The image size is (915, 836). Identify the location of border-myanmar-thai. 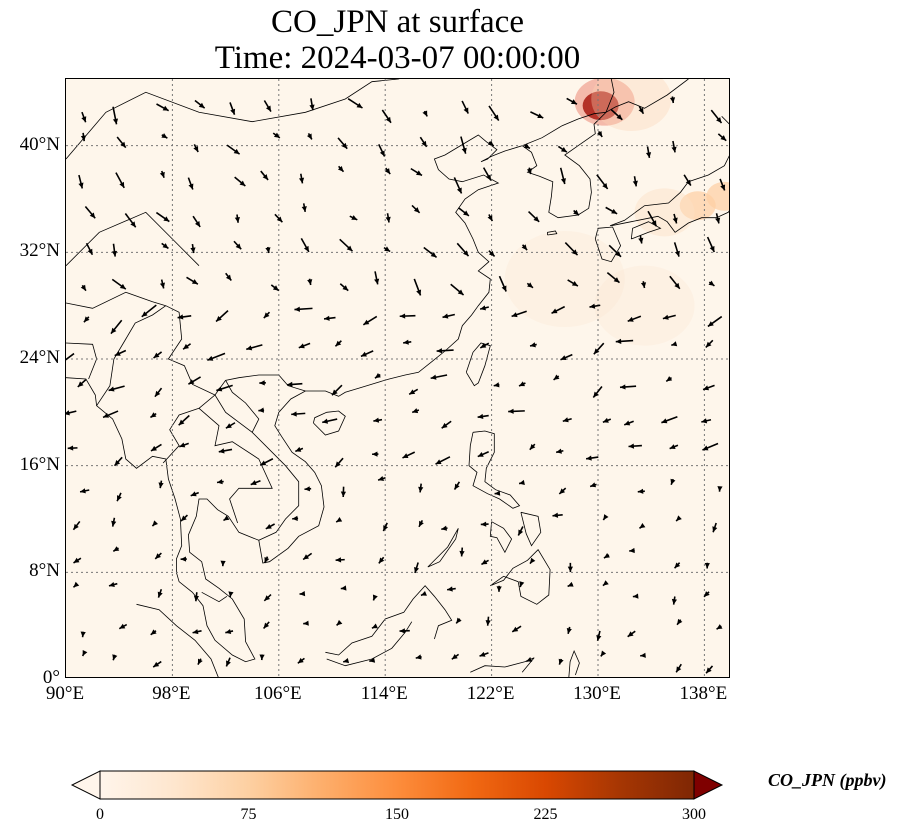
(181, 435).